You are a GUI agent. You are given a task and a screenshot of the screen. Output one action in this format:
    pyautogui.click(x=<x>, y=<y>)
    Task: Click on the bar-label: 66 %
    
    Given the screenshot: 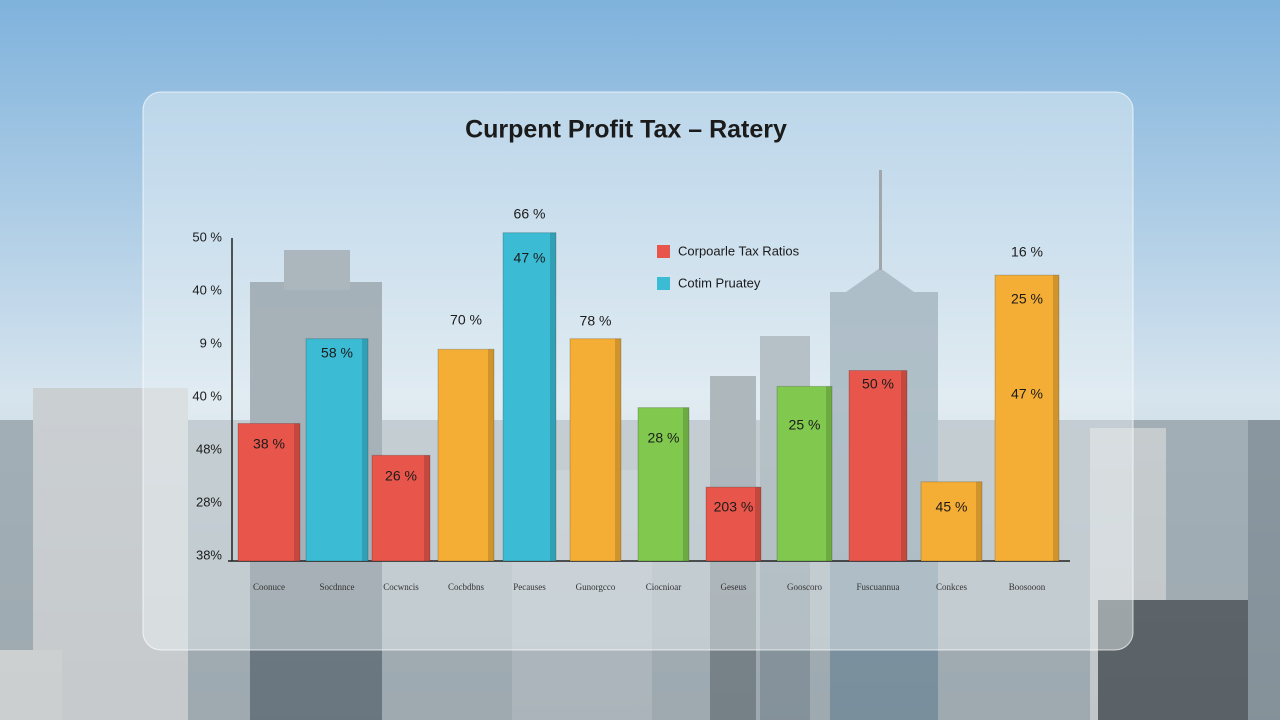 What is the action you would take?
    pyautogui.click(x=530, y=214)
    